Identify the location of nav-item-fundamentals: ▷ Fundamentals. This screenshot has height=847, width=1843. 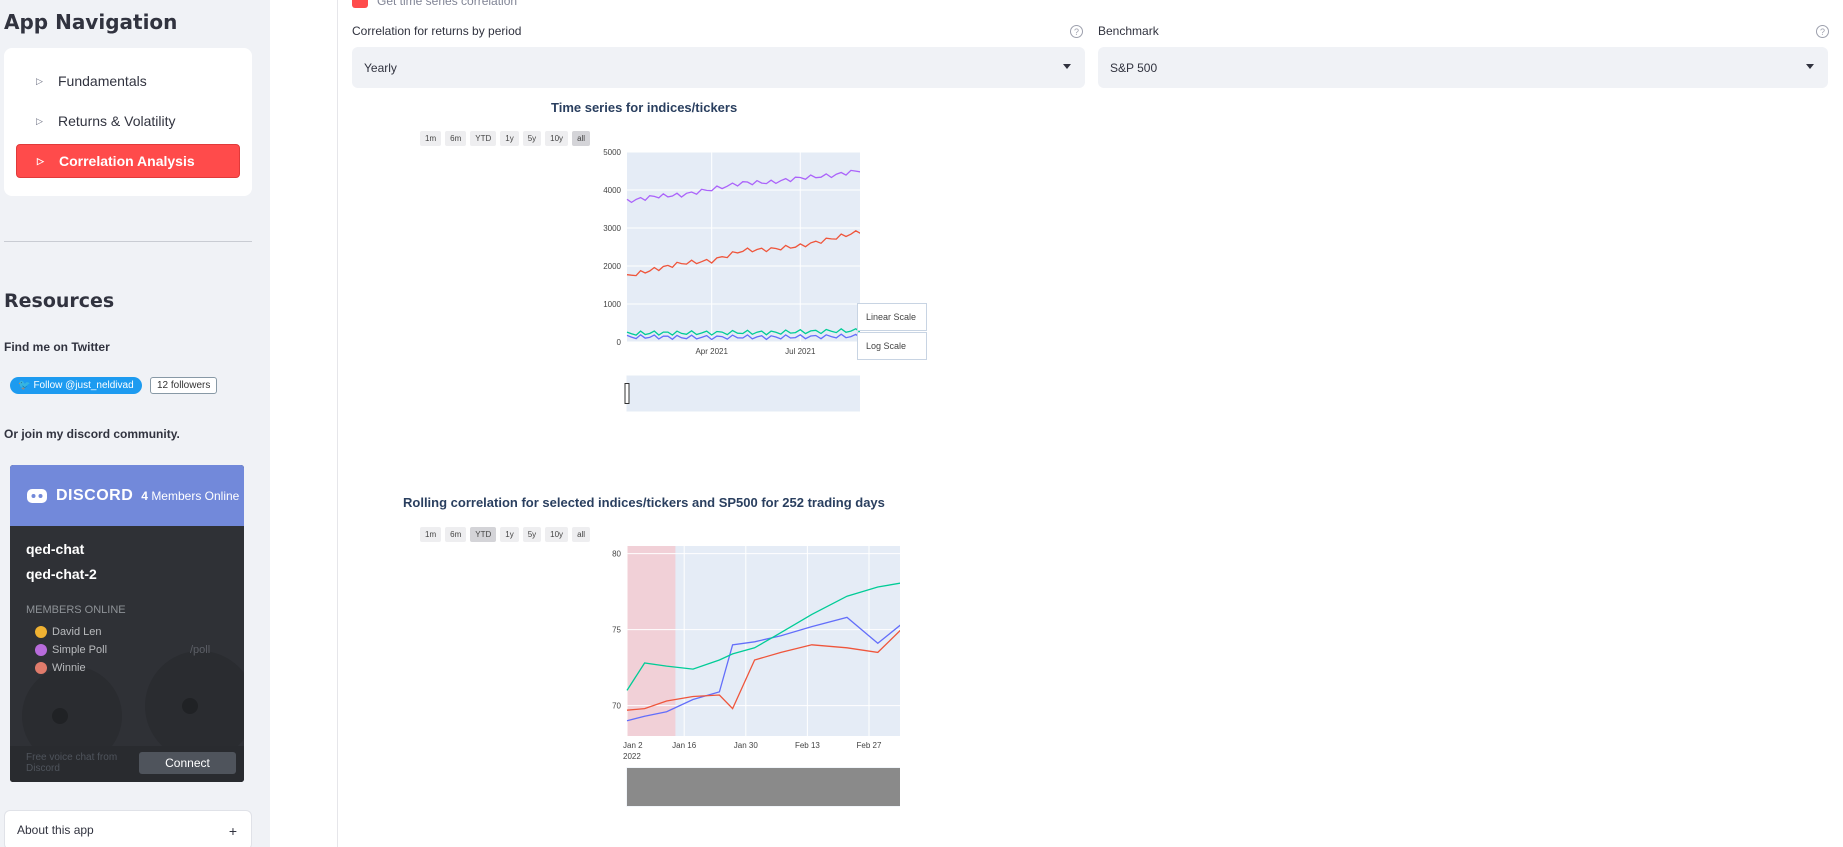
(128, 81).